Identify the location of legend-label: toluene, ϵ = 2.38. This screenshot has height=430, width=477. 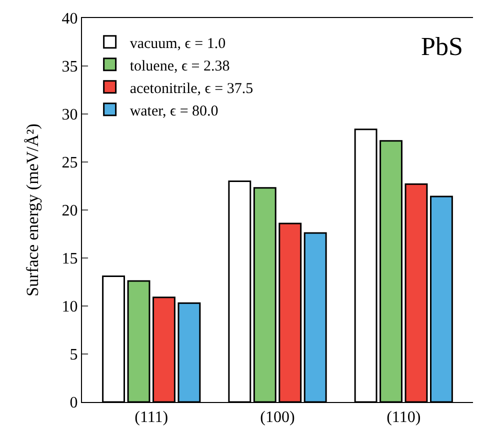
(180, 66).